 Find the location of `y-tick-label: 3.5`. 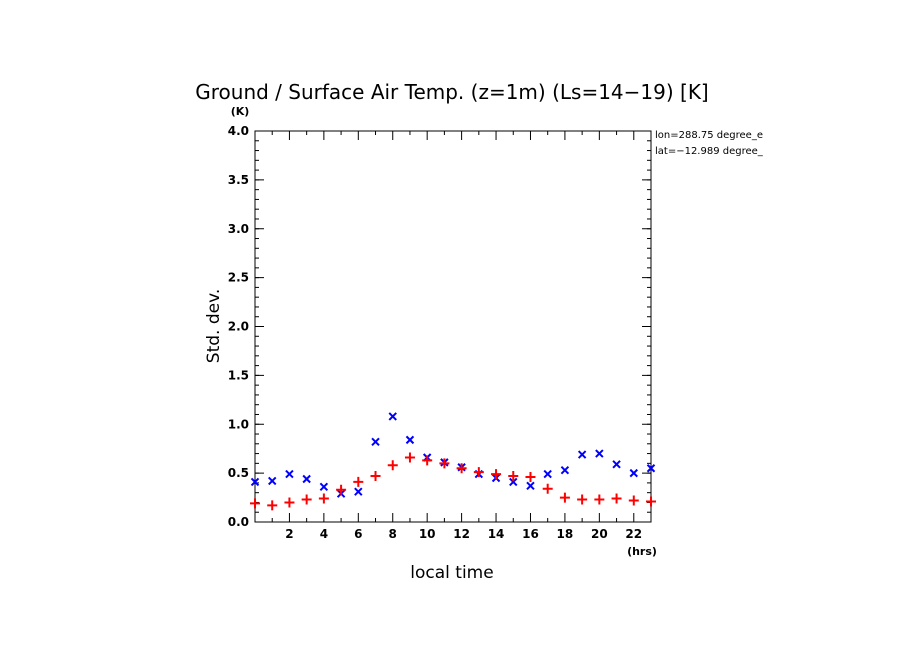

y-tick-label: 3.5 is located at coordinates (238, 180).